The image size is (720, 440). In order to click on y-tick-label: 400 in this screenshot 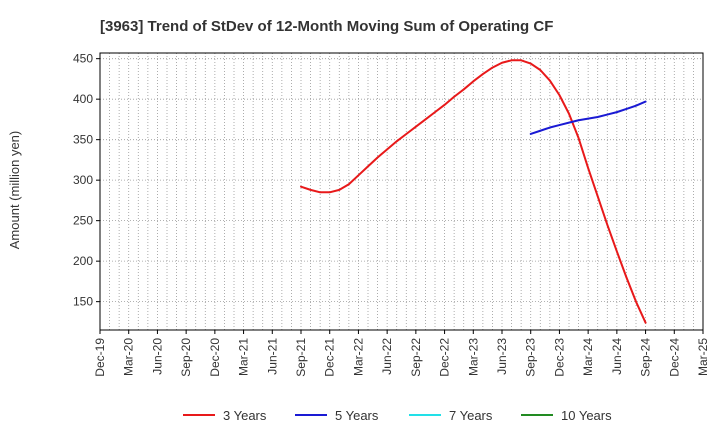, I will do `click(83, 99)`.